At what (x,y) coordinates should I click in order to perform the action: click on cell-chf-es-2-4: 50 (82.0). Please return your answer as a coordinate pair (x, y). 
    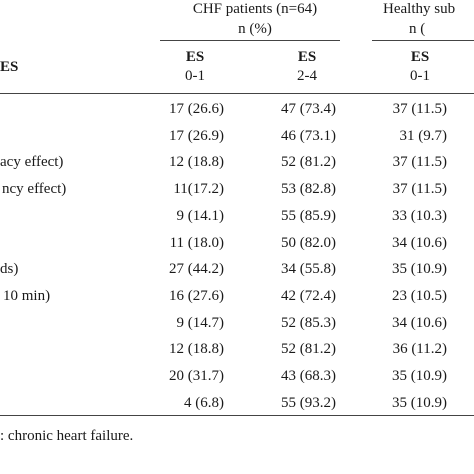
    Looking at the image, I should click on (308, 243).